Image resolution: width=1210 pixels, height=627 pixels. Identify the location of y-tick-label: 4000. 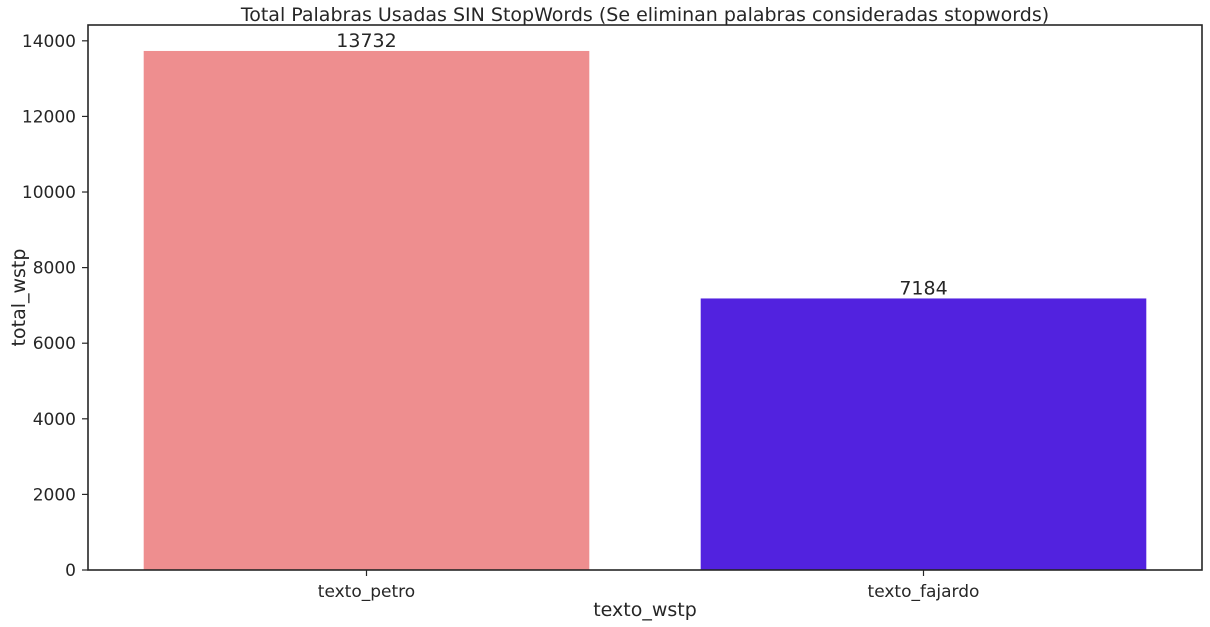
(54, 420).